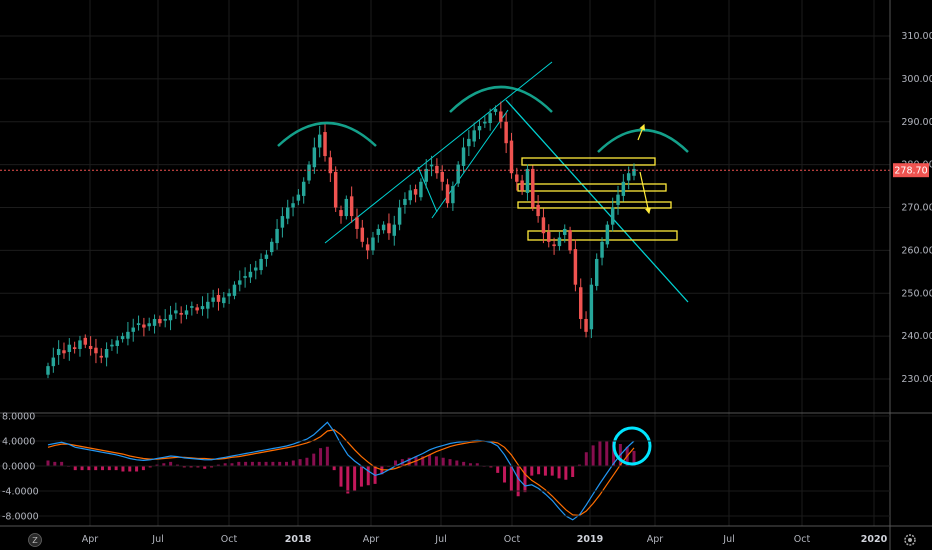  I want to click on time-tick-label: Apr, so click(655, 539).